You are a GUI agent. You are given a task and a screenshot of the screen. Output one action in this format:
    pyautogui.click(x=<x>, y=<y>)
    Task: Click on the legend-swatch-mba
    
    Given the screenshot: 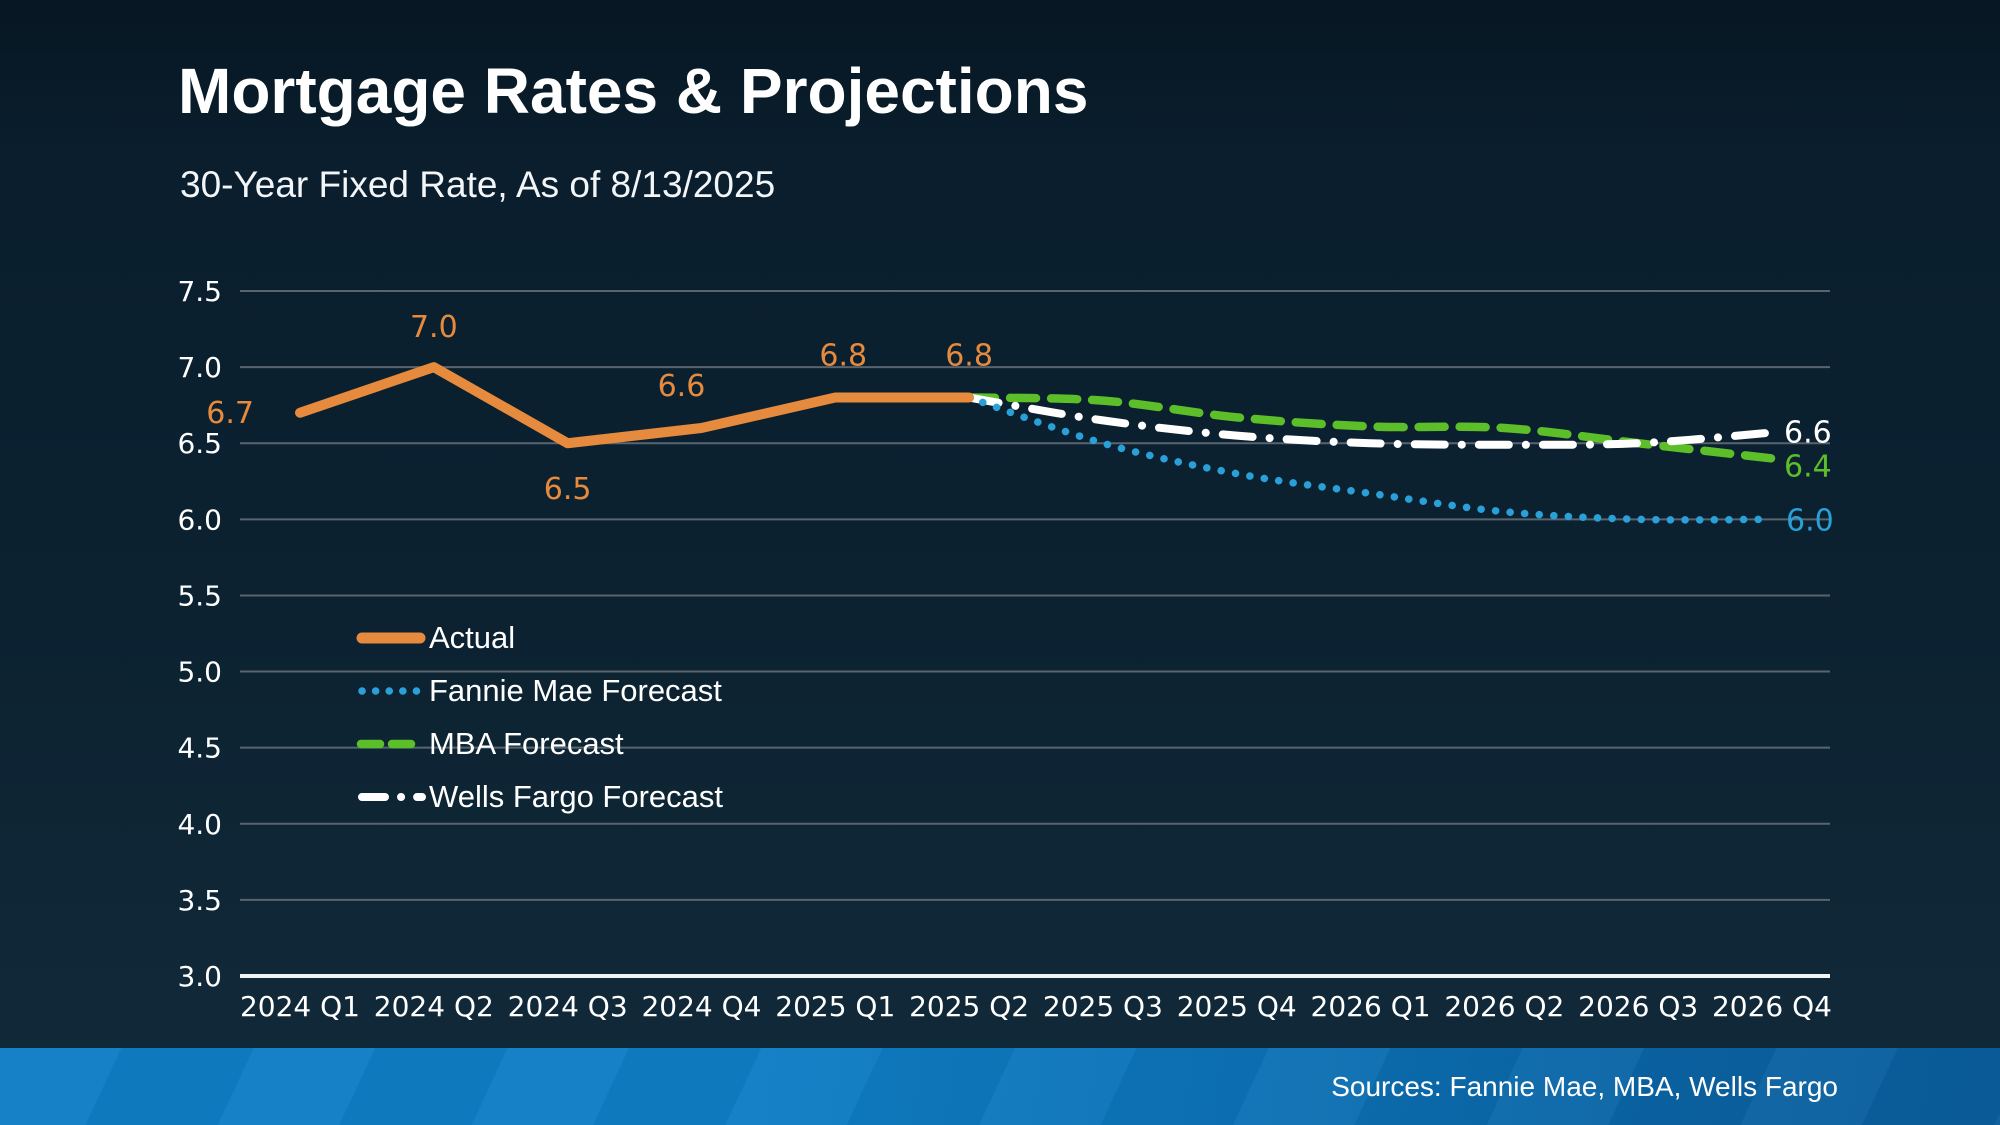 What is the action you would take?
    pyautogui.click(x=391, y=743)
    